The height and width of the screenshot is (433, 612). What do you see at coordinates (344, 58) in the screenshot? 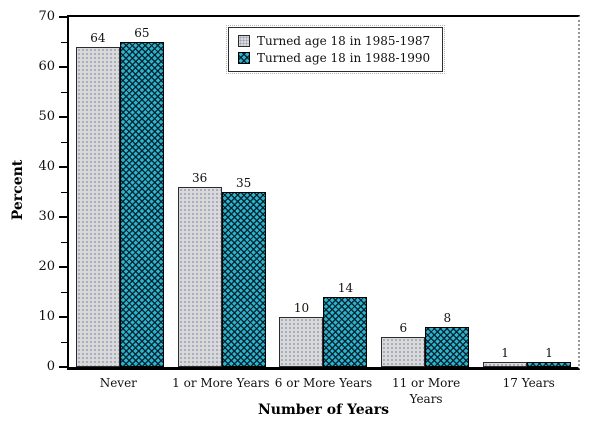
I see `legend-label-series2: Turned age 18 in 1988-1990` at bounding box center [344, 58].